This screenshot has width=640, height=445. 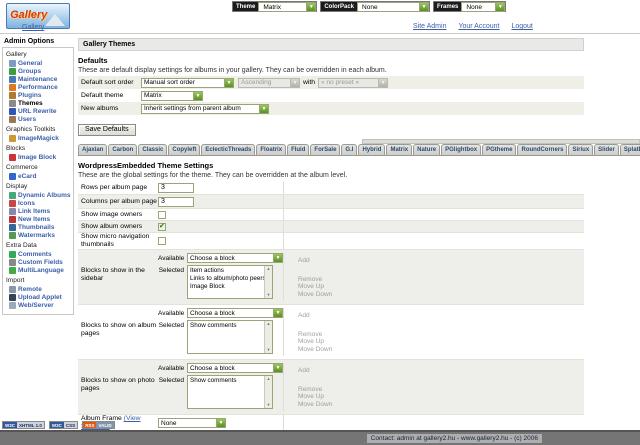 What do you see at coordinates (38, 138) in the screenshot?
I see `sidebar-item-imagemagick: ImageMagick` at bounding box center [38, 138].